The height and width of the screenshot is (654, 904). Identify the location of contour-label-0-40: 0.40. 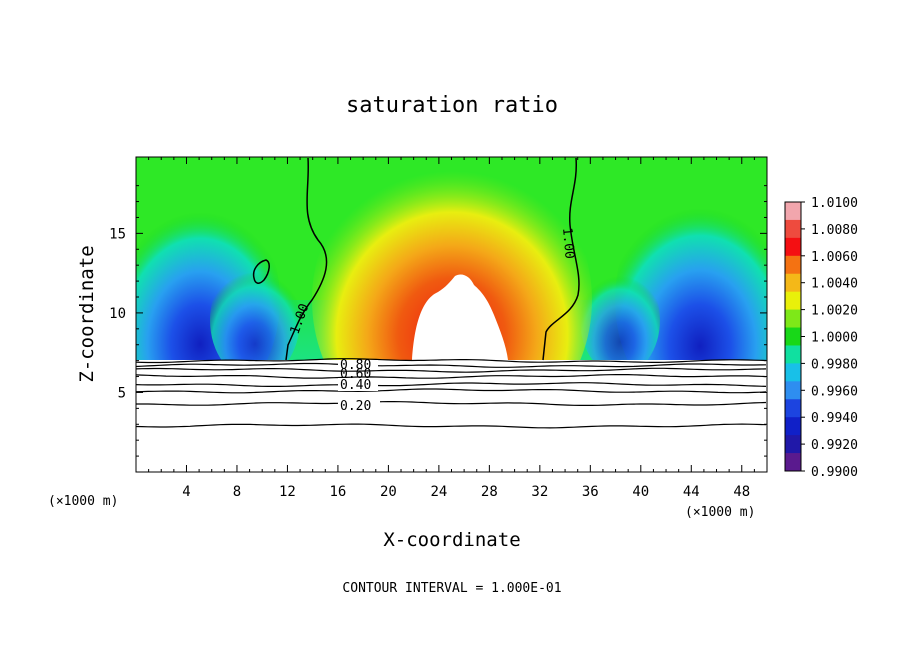
(355, 385).